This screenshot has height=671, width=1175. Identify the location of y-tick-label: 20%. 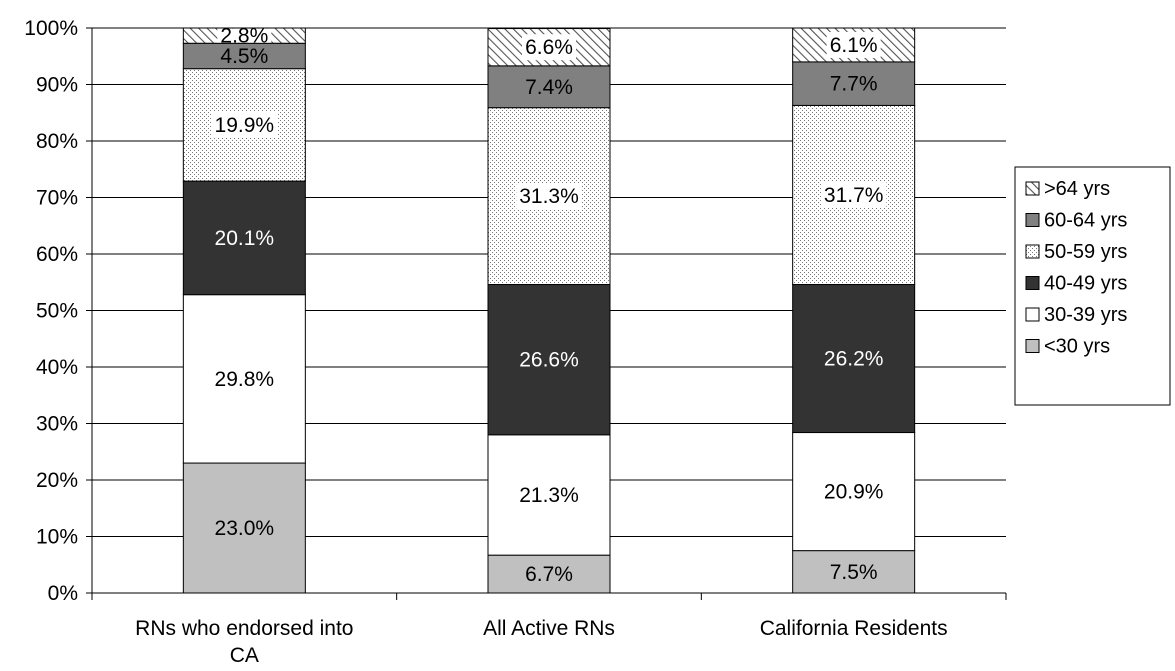
(57, 480).